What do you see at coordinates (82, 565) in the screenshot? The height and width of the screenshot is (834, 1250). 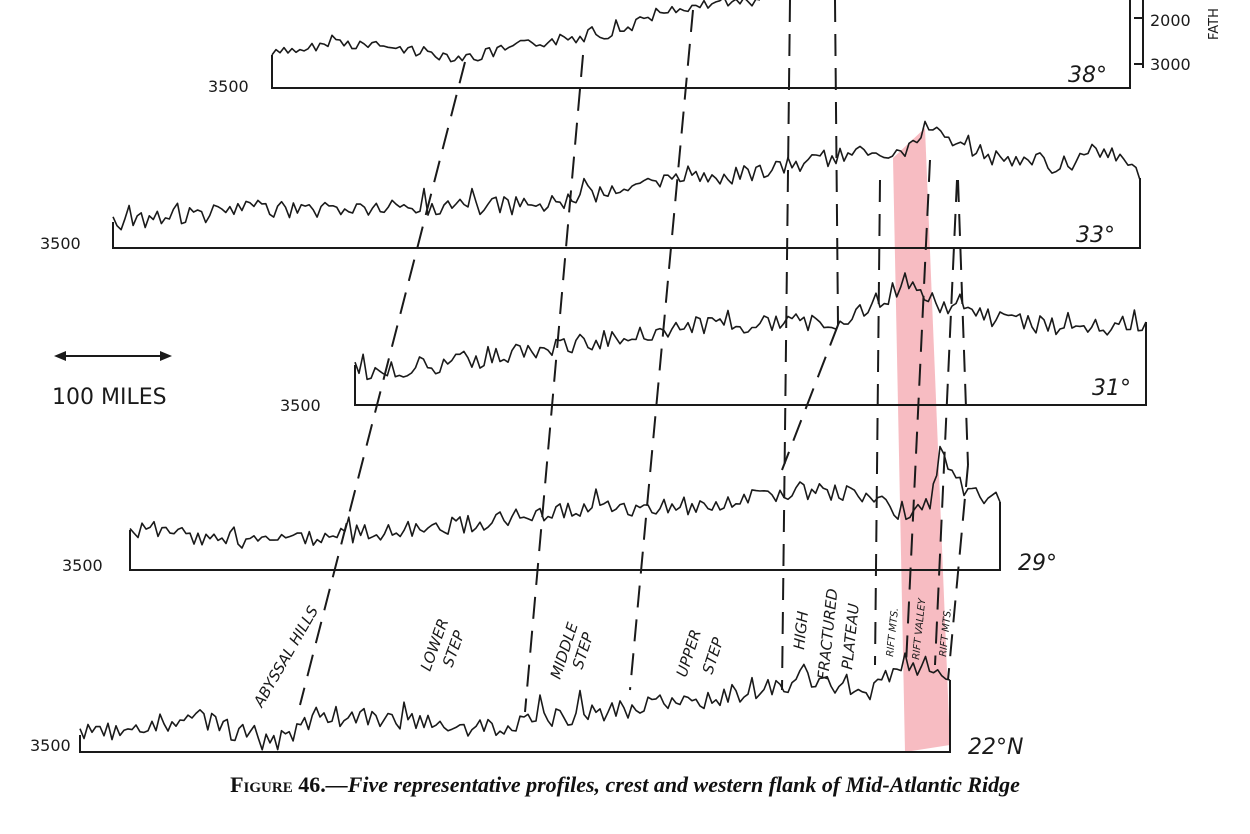 I see `depth-label-29: 3500` at bounding box center [82, 565].